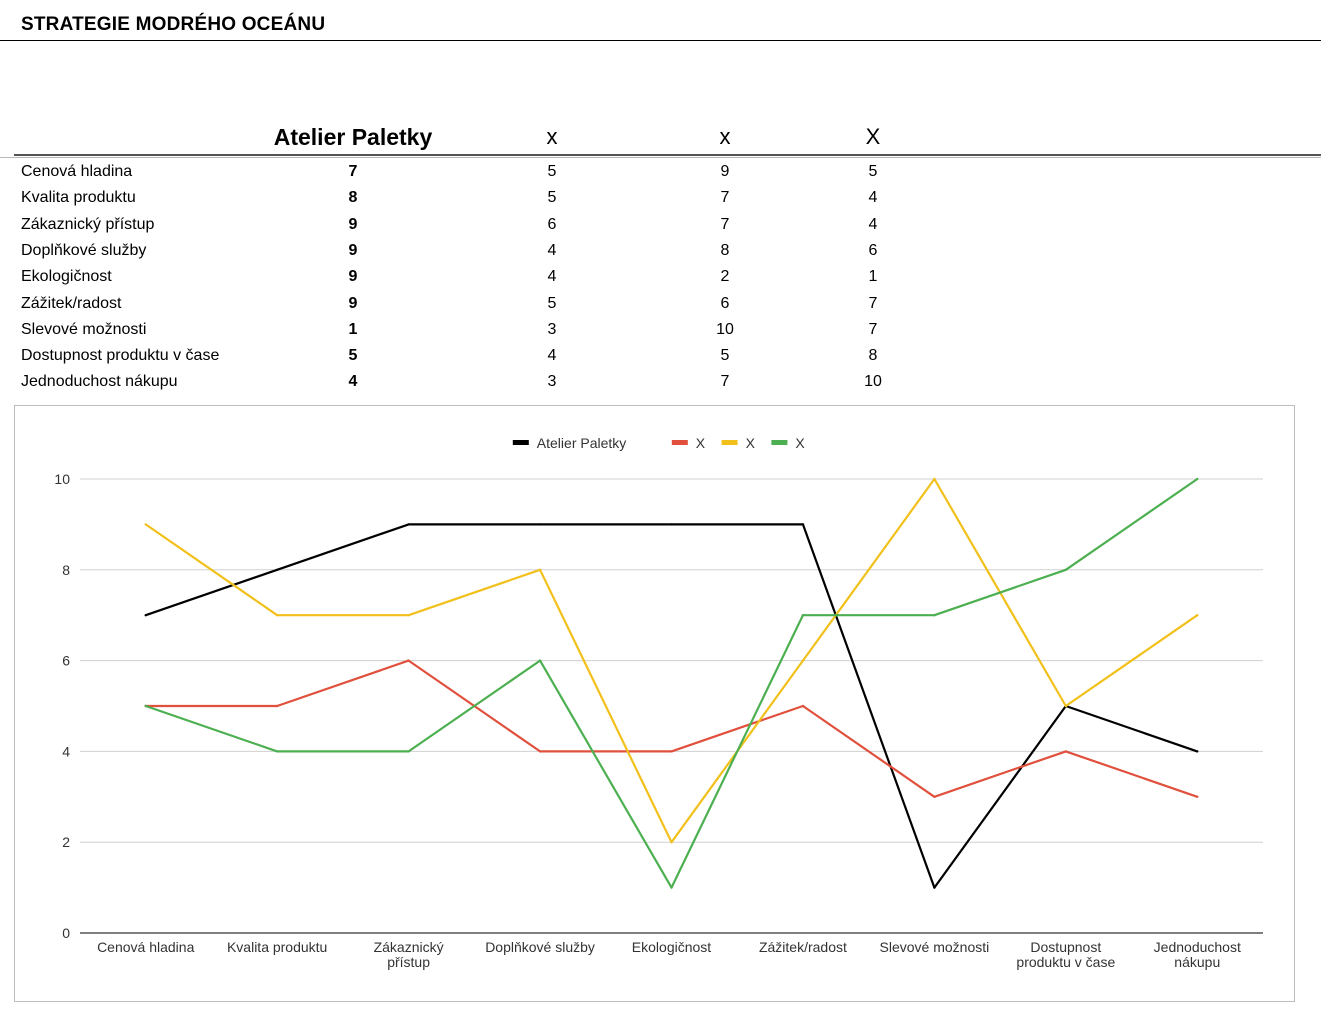 This screenshot has height=1024, width=1321. Describe the element at coordinates (120, 356) in the screenshot. I see `row-label: Dostupnost produktu v čase` at that location.